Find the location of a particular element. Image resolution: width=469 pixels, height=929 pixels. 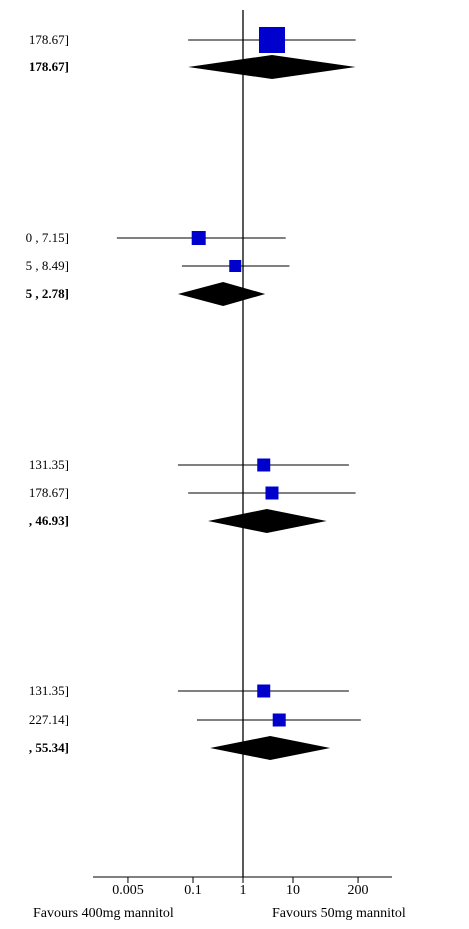

study-ci-label: 5 , 8.49] is located at coordinates (47, 265).